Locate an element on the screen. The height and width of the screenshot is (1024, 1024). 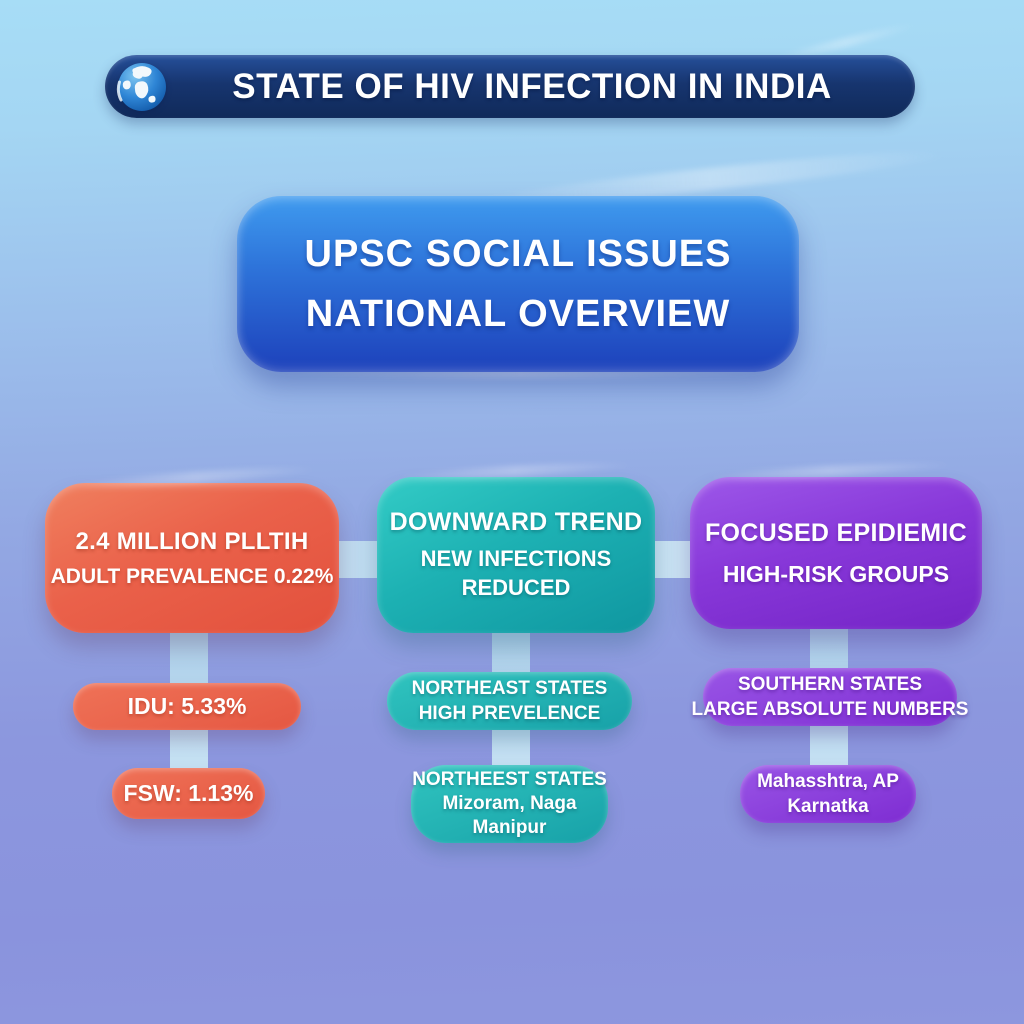
pill-northeast-states: NORTHEEST STATES Mizoram, Naga Manipur is located at coordinates (509, 804).